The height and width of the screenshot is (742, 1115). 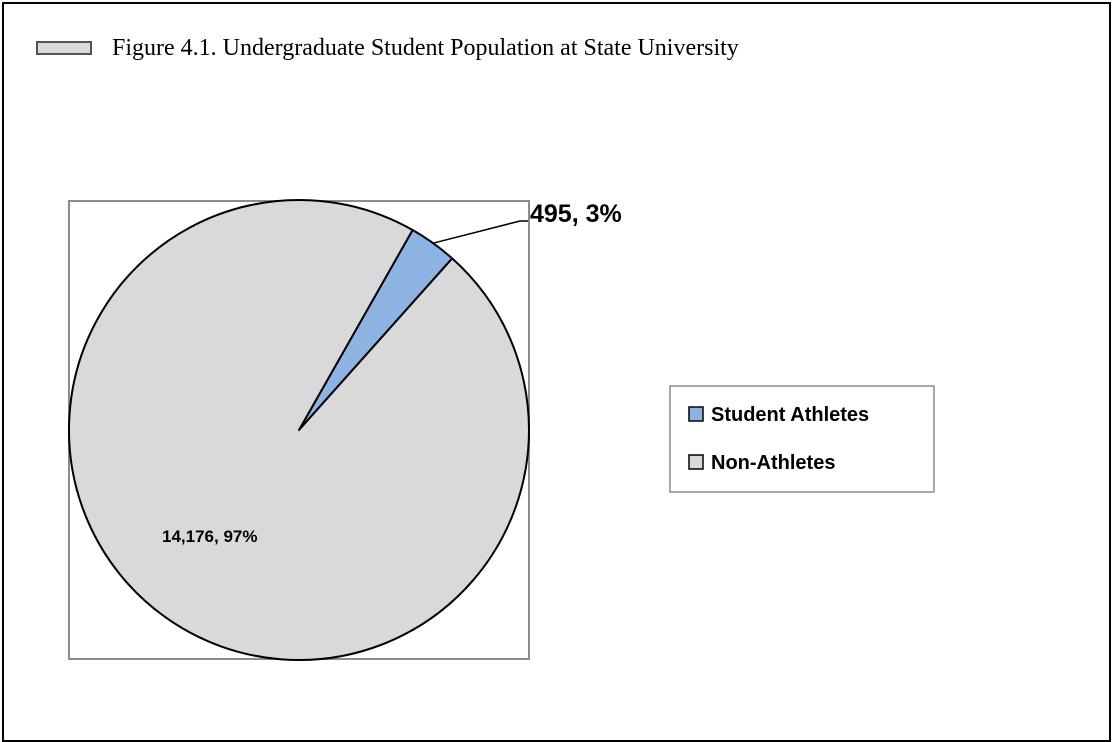 What do you see at coordinates (790, 415) in the screenshot?
I see `legend-label-student-athletes: Student Athletes` at bounding box center [790, 415].